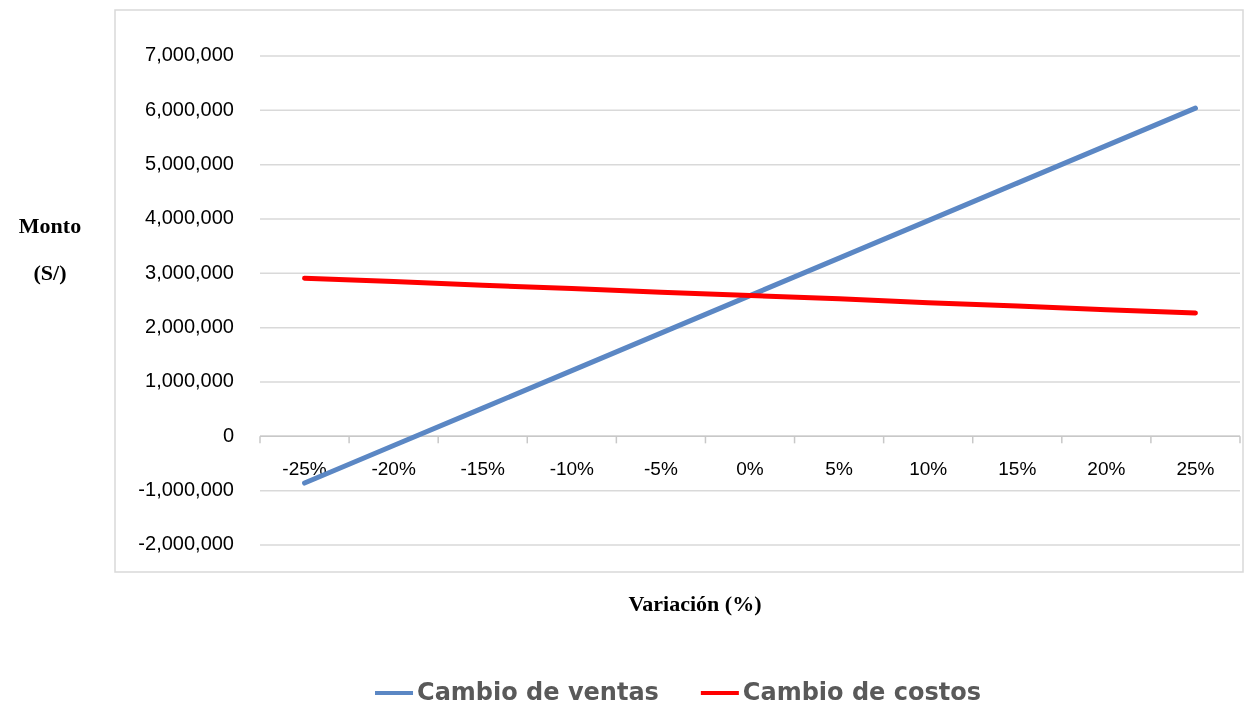 The height and width of the screenshot is (711, 1245). What do you see at coordinates (189, 108) in the screenshot?
I see `y-tick-label: 6,000,000` at bounding box center [189, 108].